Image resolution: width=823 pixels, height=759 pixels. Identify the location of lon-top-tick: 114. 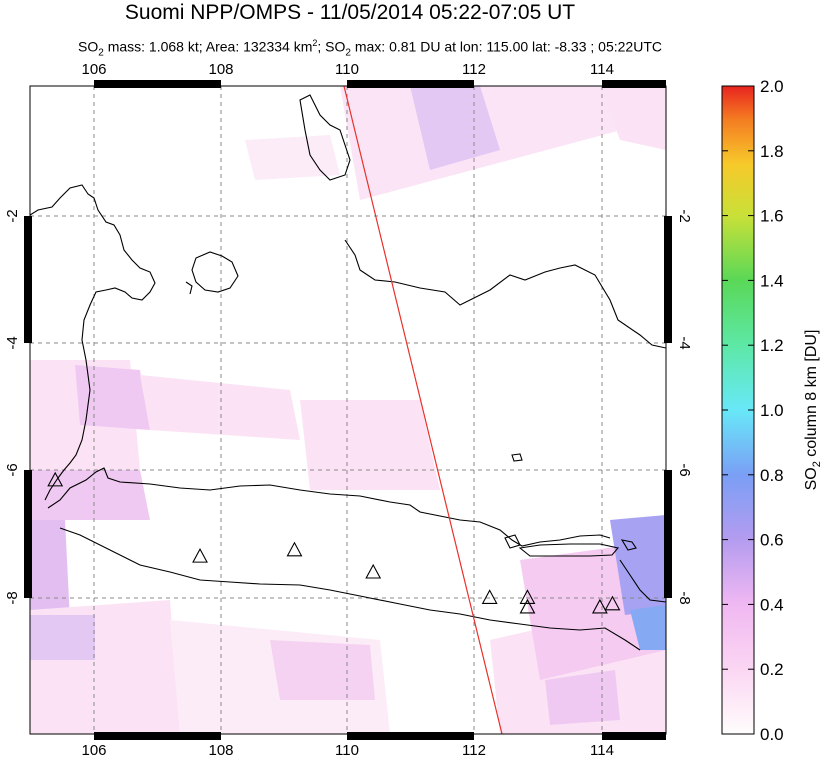
(602, 69).